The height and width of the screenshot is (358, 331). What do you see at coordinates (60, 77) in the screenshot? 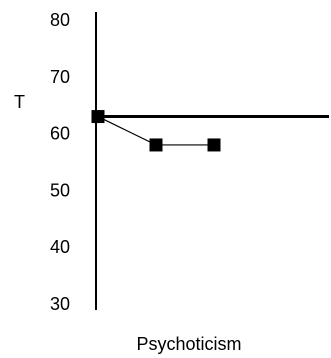
I see `y-tick-label: 70` at bounding box center [60, 77].